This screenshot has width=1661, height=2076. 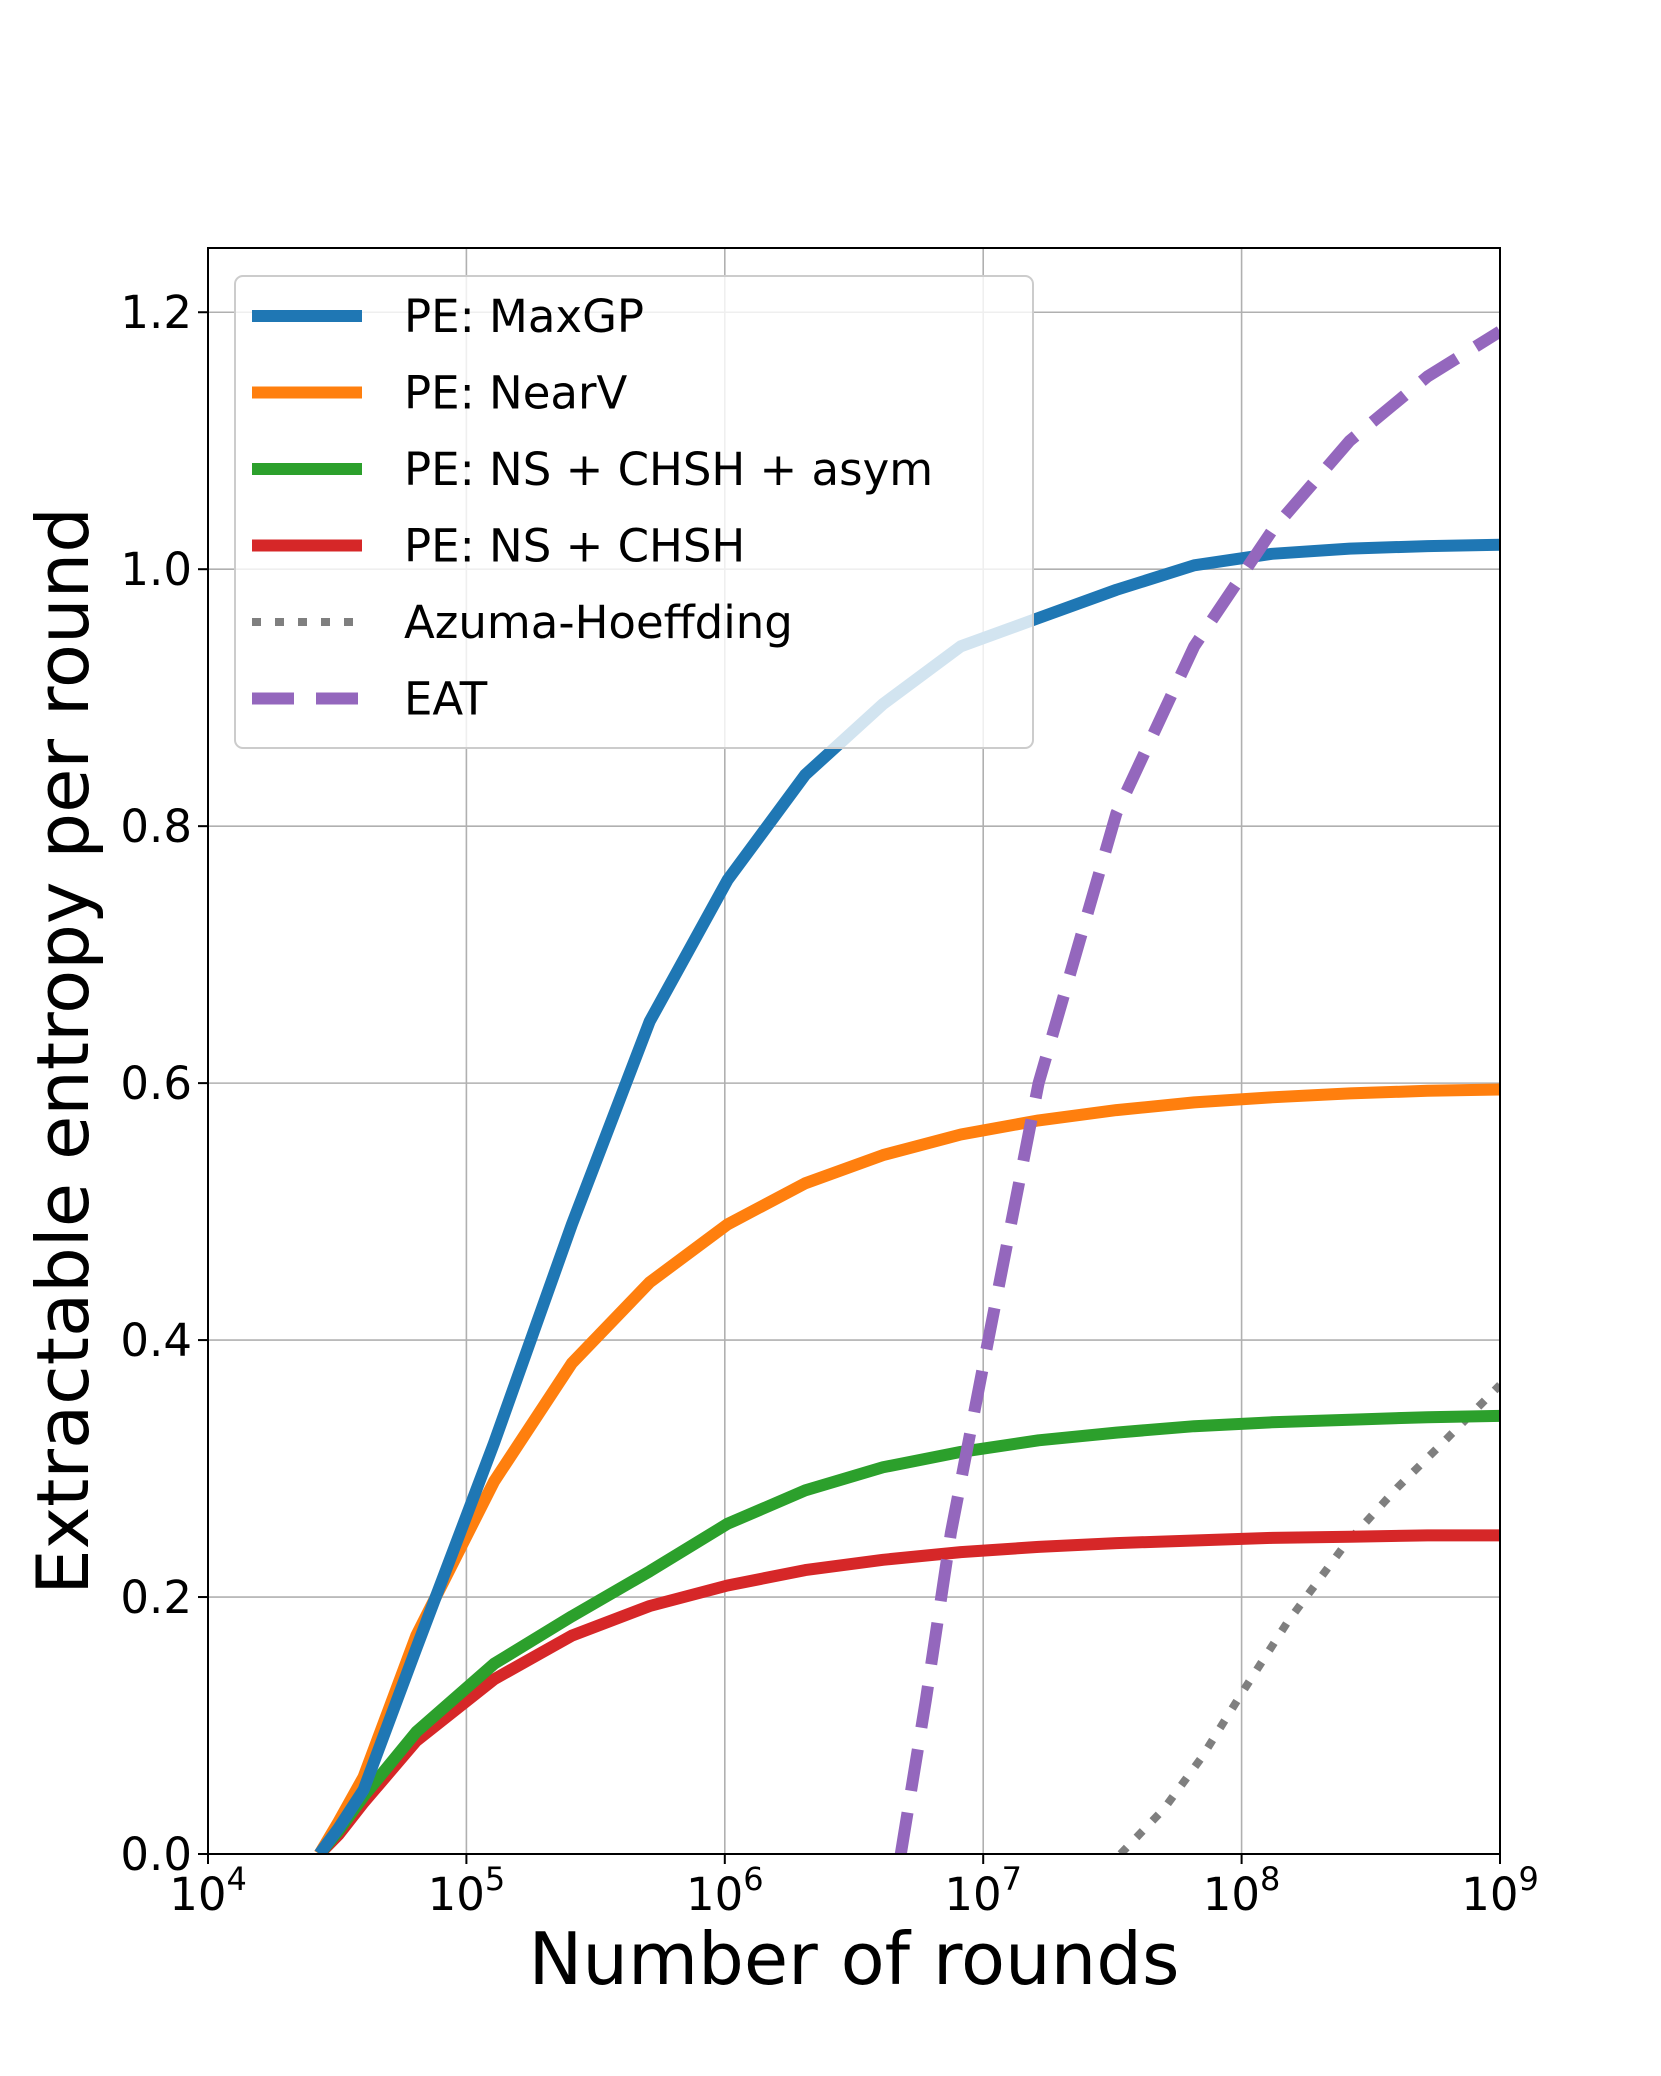 I want to click on legend-label-ns_chsh: PE: NS + CHSH, so click(x=574, y=546).